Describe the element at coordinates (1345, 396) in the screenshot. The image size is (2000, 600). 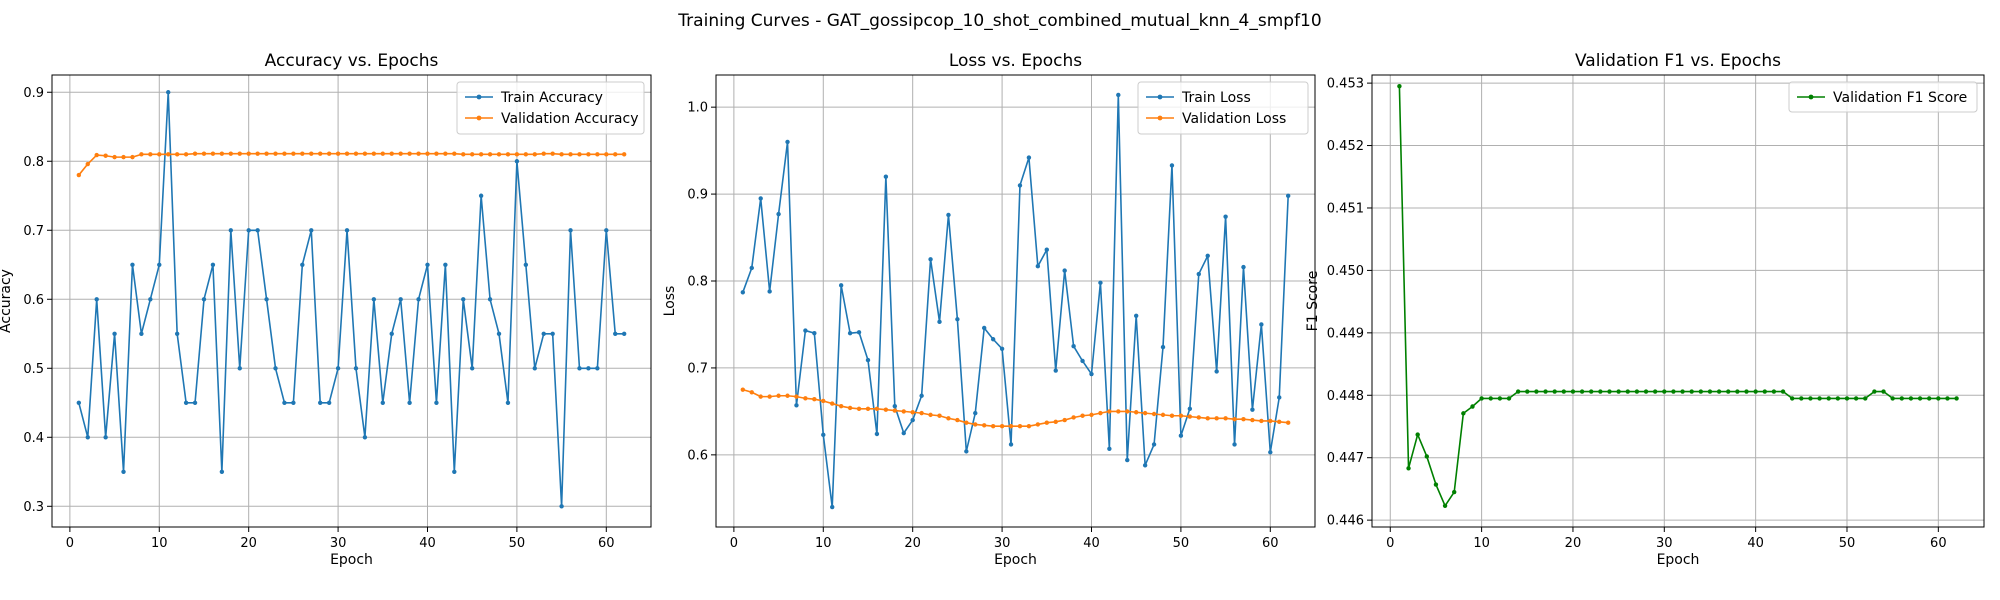
I see `y-tick-label: 0.448` at that location.